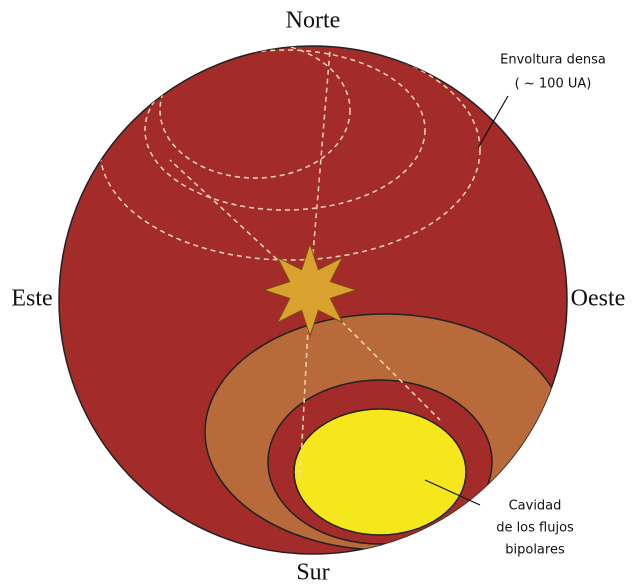  What do you see at coordinates (313, 21) in the screenshot?
I see `north-label: Norte` at bounding box center [313, 21].